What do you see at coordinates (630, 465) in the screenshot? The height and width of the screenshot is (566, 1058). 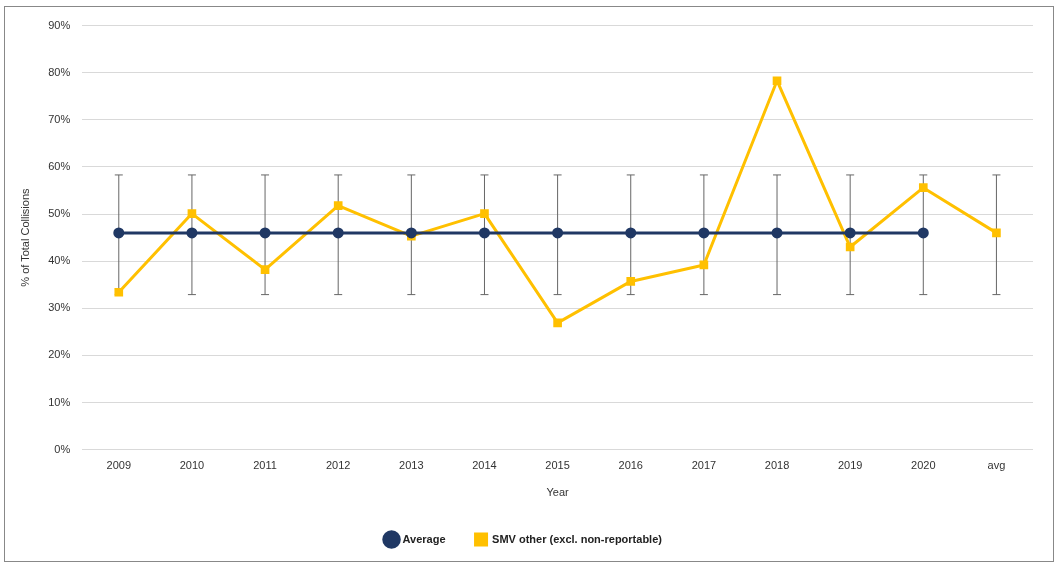 I see `x-tick-label: 2016` at bounding box center [630, 465].